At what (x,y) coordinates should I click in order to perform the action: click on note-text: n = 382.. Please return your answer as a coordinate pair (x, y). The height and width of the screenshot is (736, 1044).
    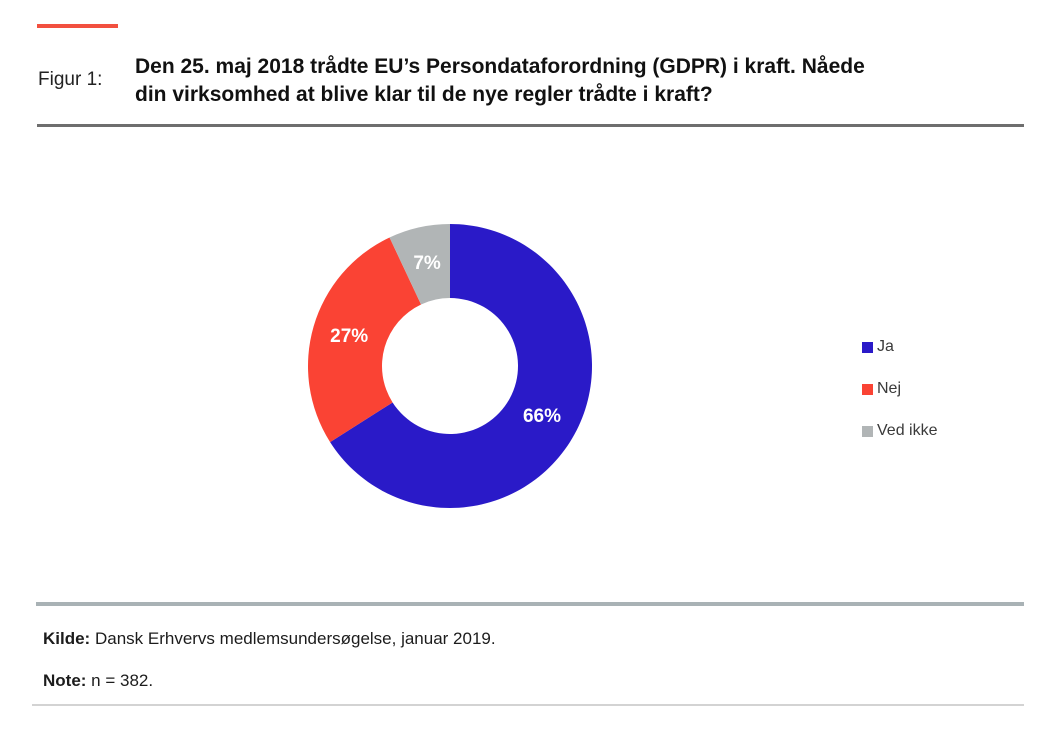
    Looking at the image, I should click on (120, 680).